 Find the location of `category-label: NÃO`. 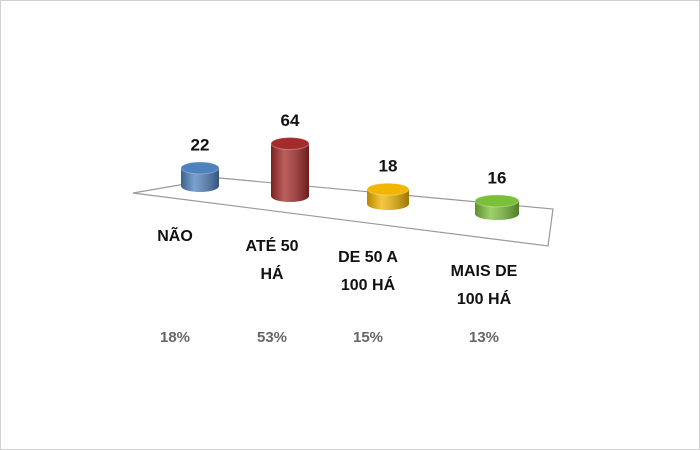

category-label: NÃO is located at coordinates (175, 235).